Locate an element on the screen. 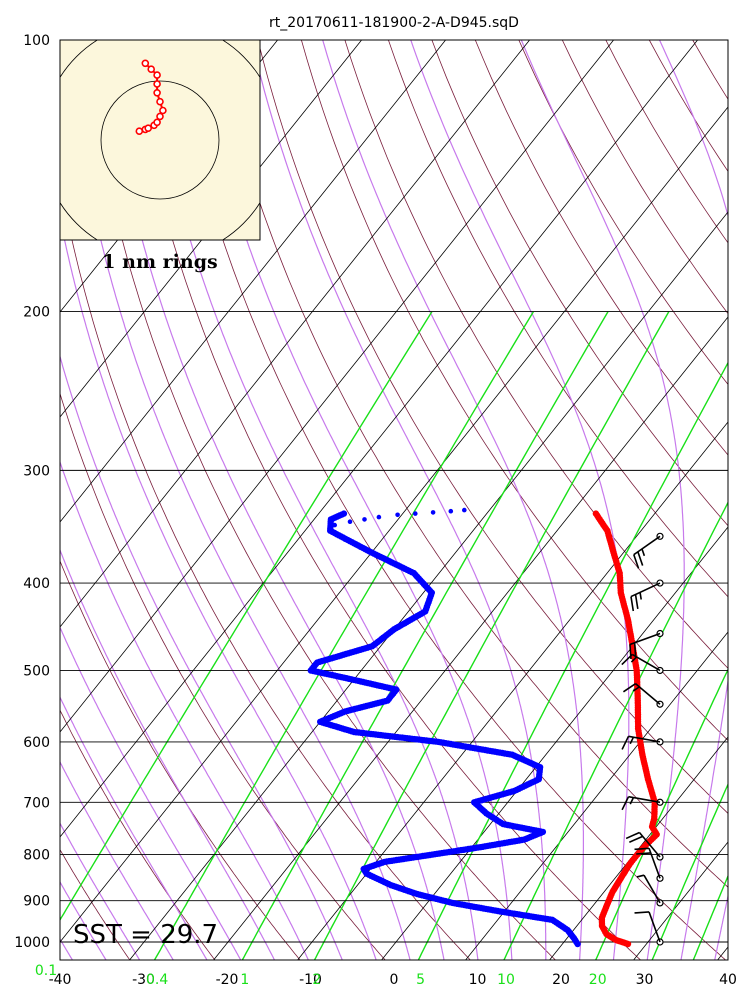 This screenshot has width=750, height=1000. dewpoint-point is located at coordinates (344, 513).